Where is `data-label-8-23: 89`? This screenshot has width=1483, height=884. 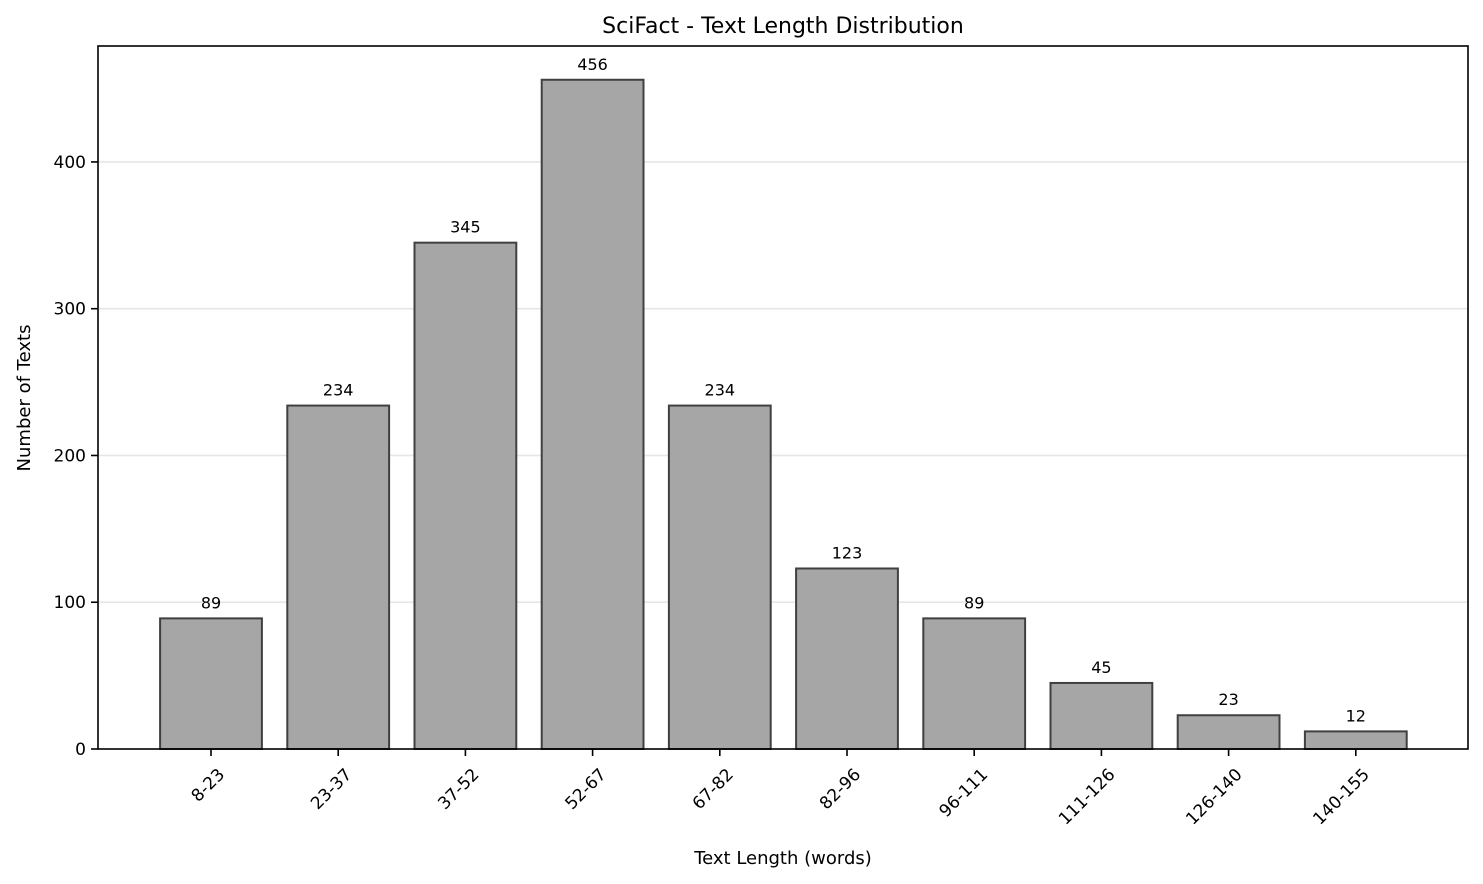 data-label-8-23: 89 is located at coordinates (211, 602).